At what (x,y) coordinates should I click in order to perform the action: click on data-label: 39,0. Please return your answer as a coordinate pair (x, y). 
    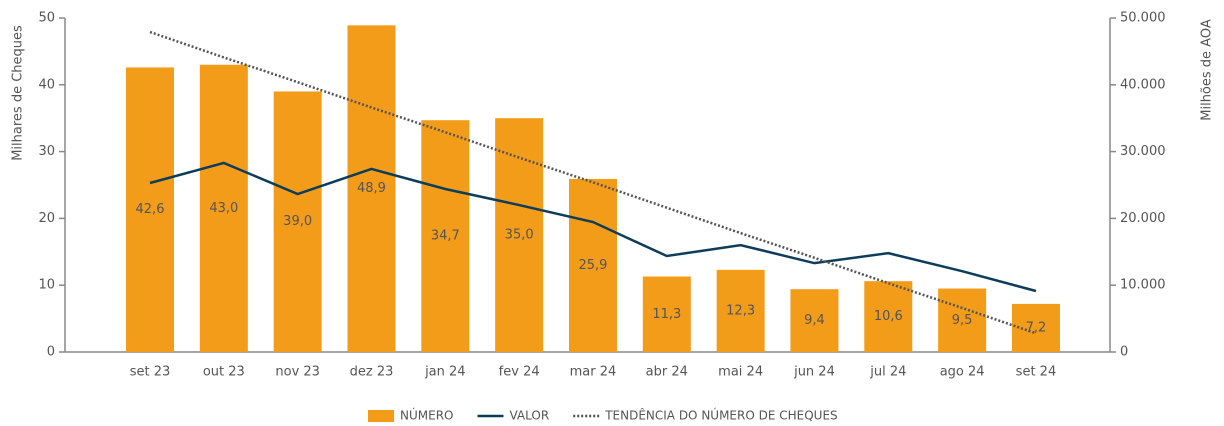
    Looking at the image, I should click on (297, 221).